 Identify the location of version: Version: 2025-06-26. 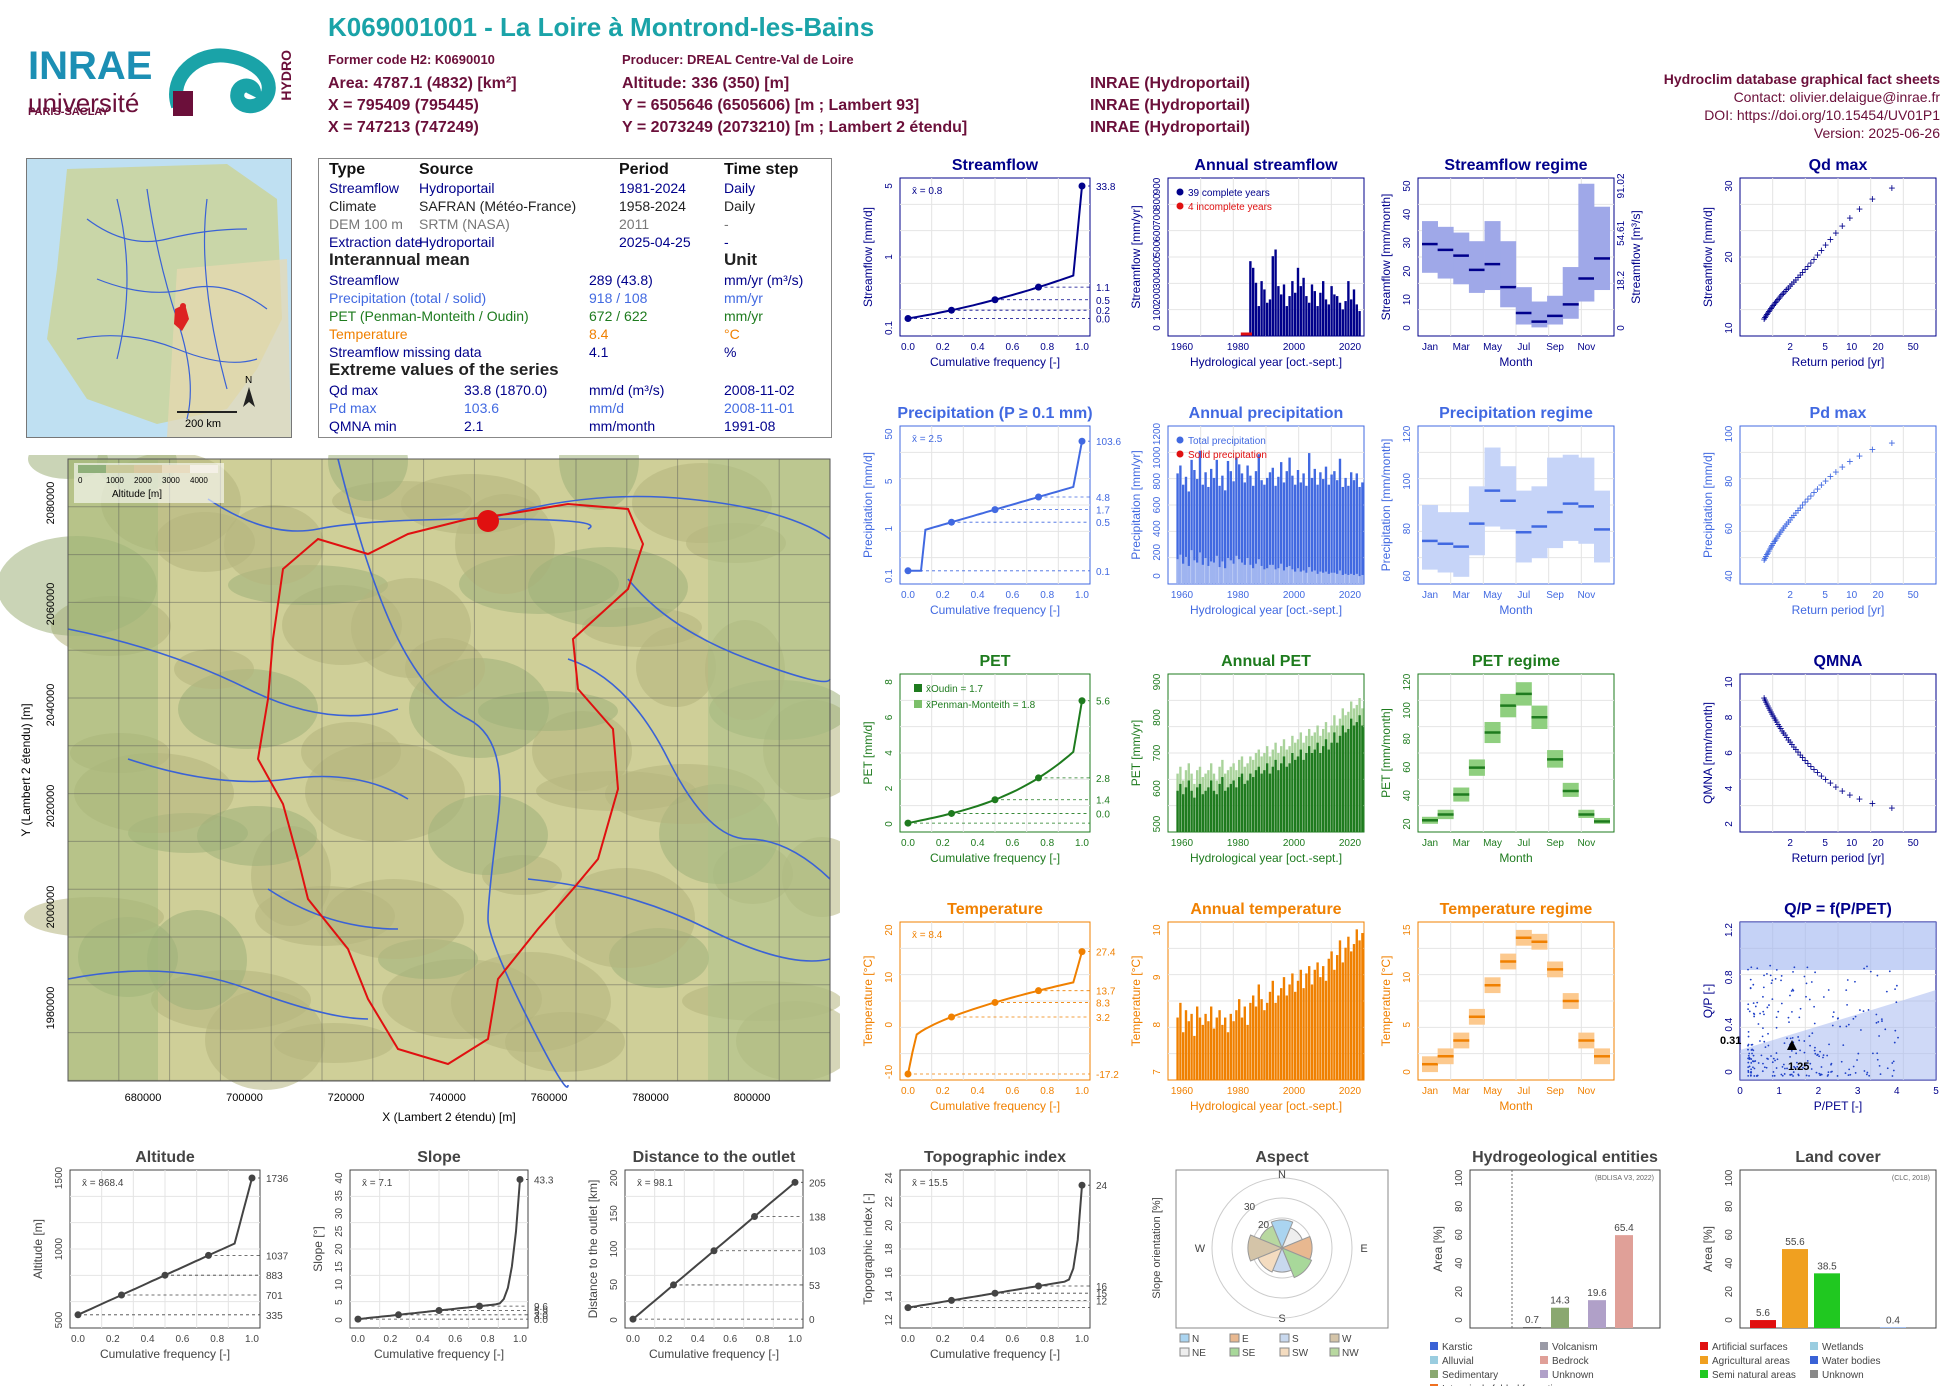
(1876, 133).